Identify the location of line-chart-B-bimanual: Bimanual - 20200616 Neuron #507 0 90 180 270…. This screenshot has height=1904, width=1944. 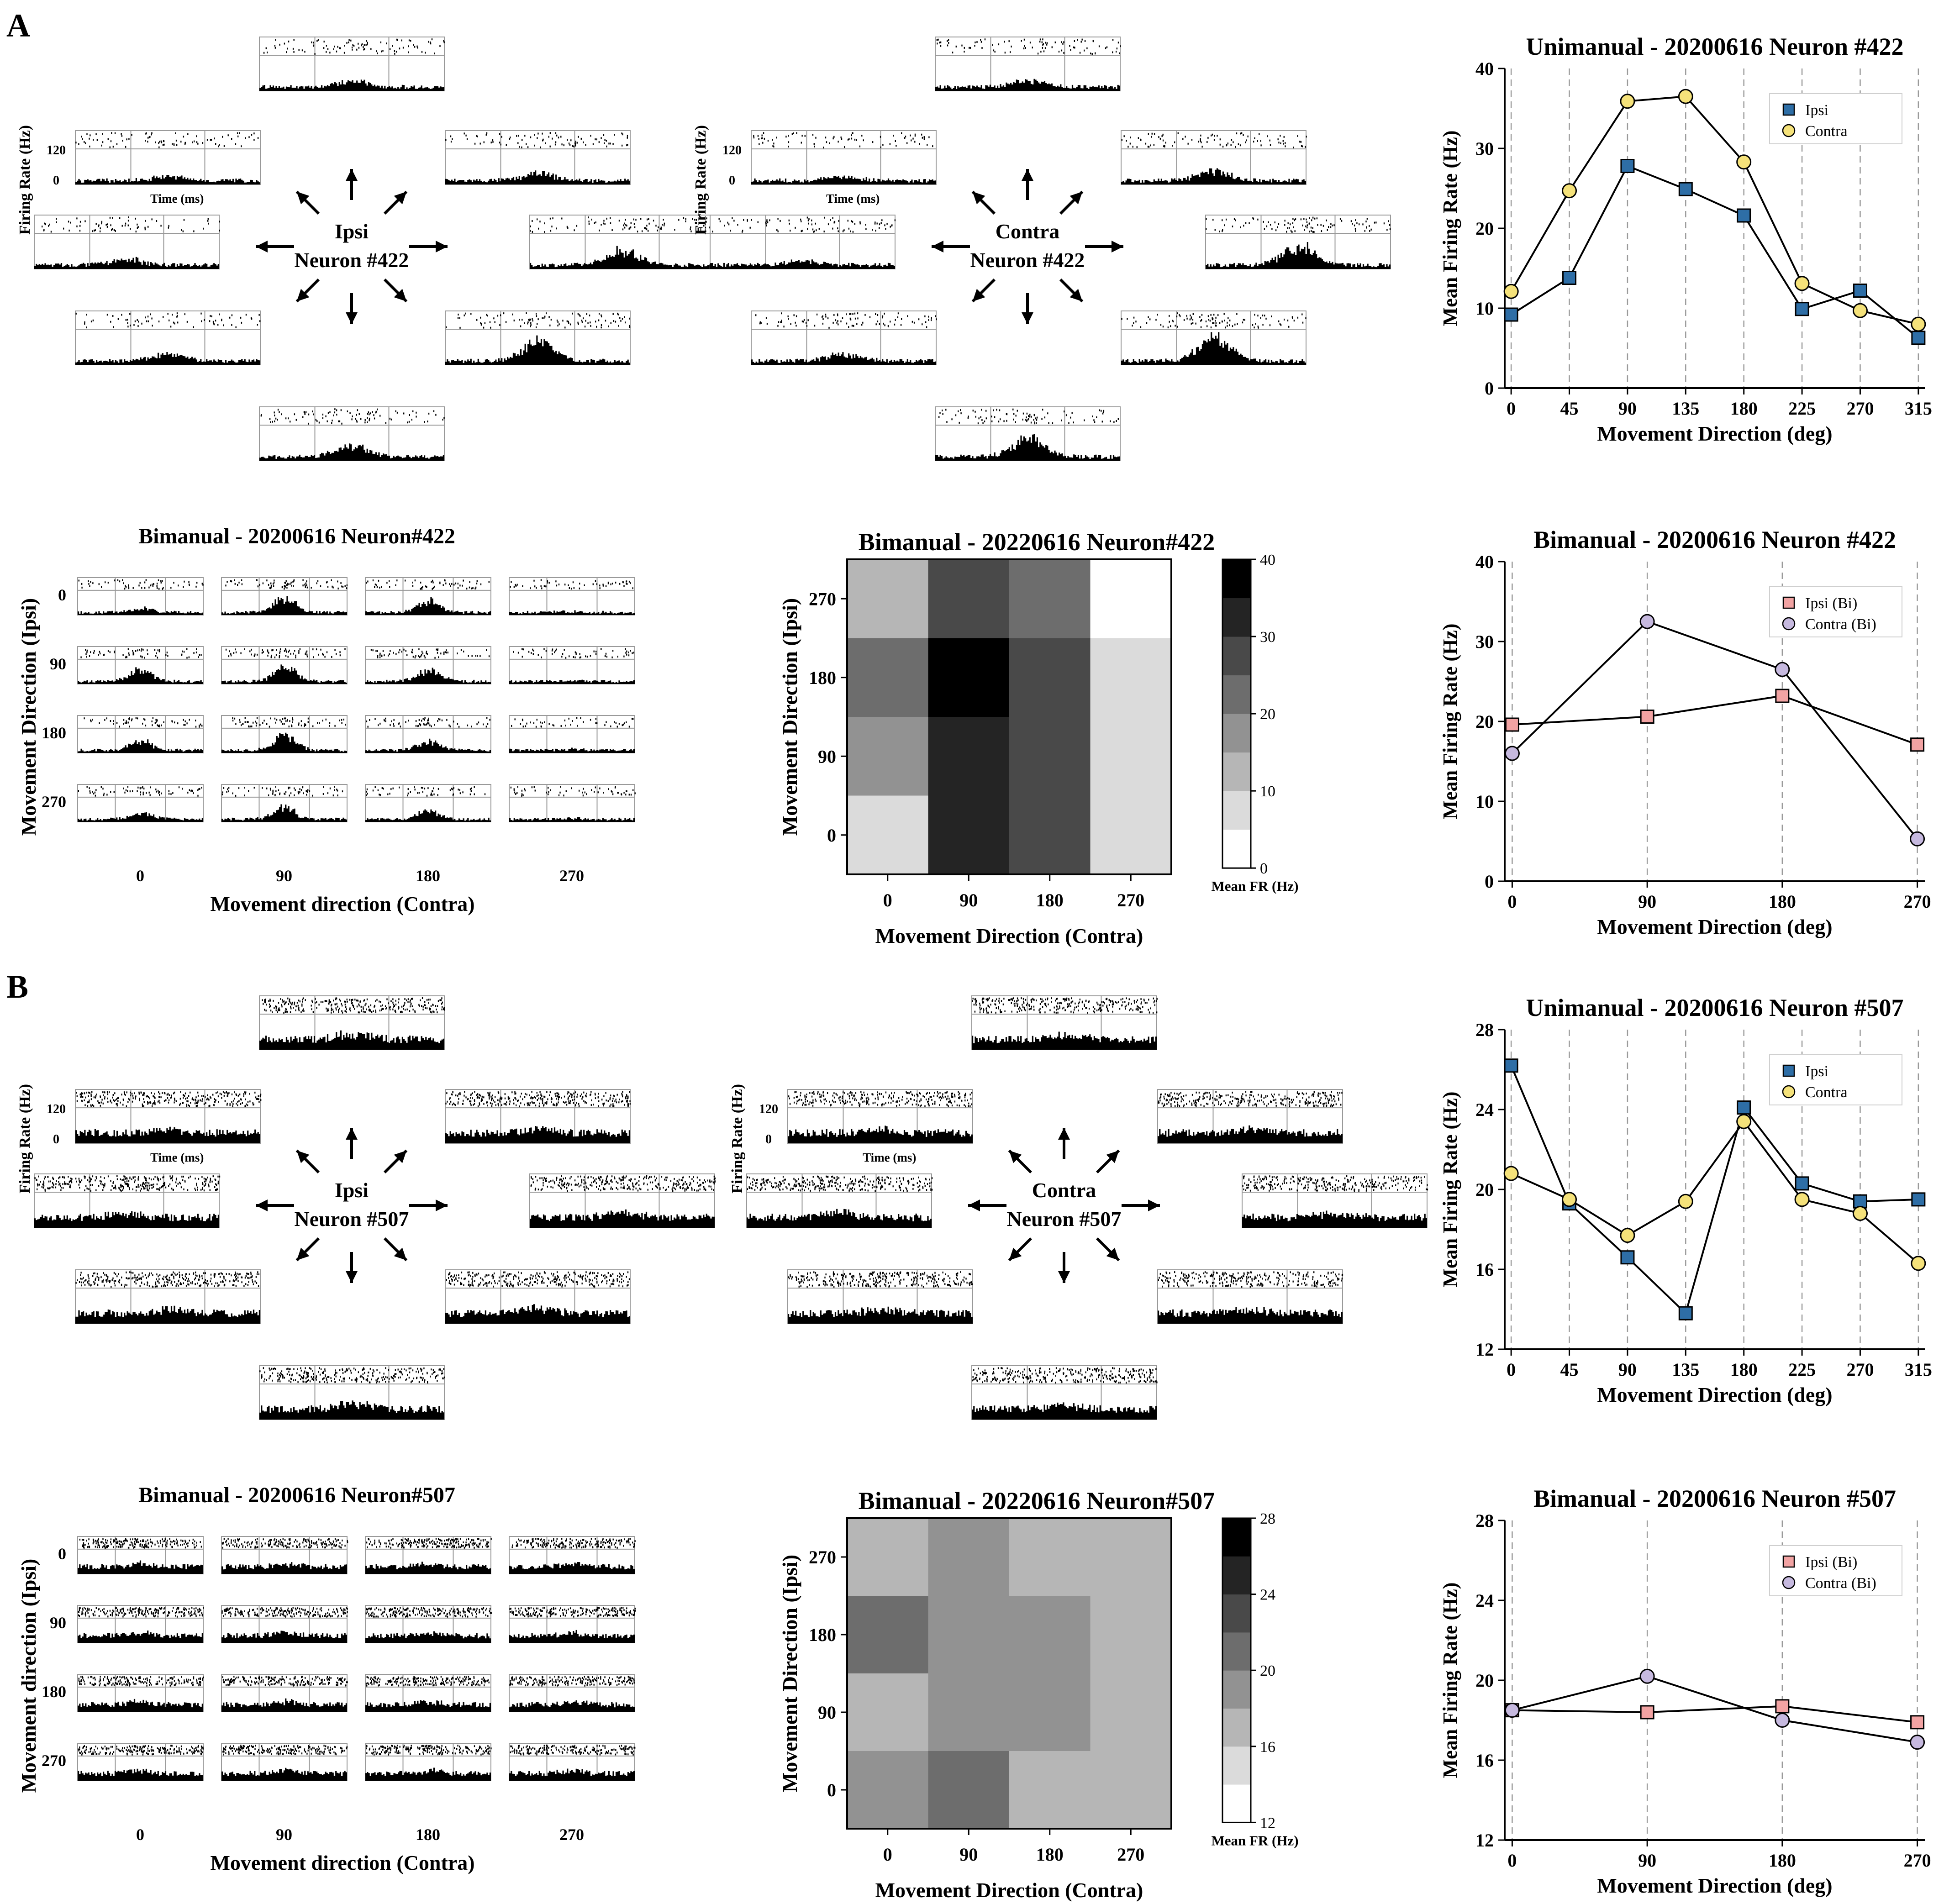
(1685, 1691).